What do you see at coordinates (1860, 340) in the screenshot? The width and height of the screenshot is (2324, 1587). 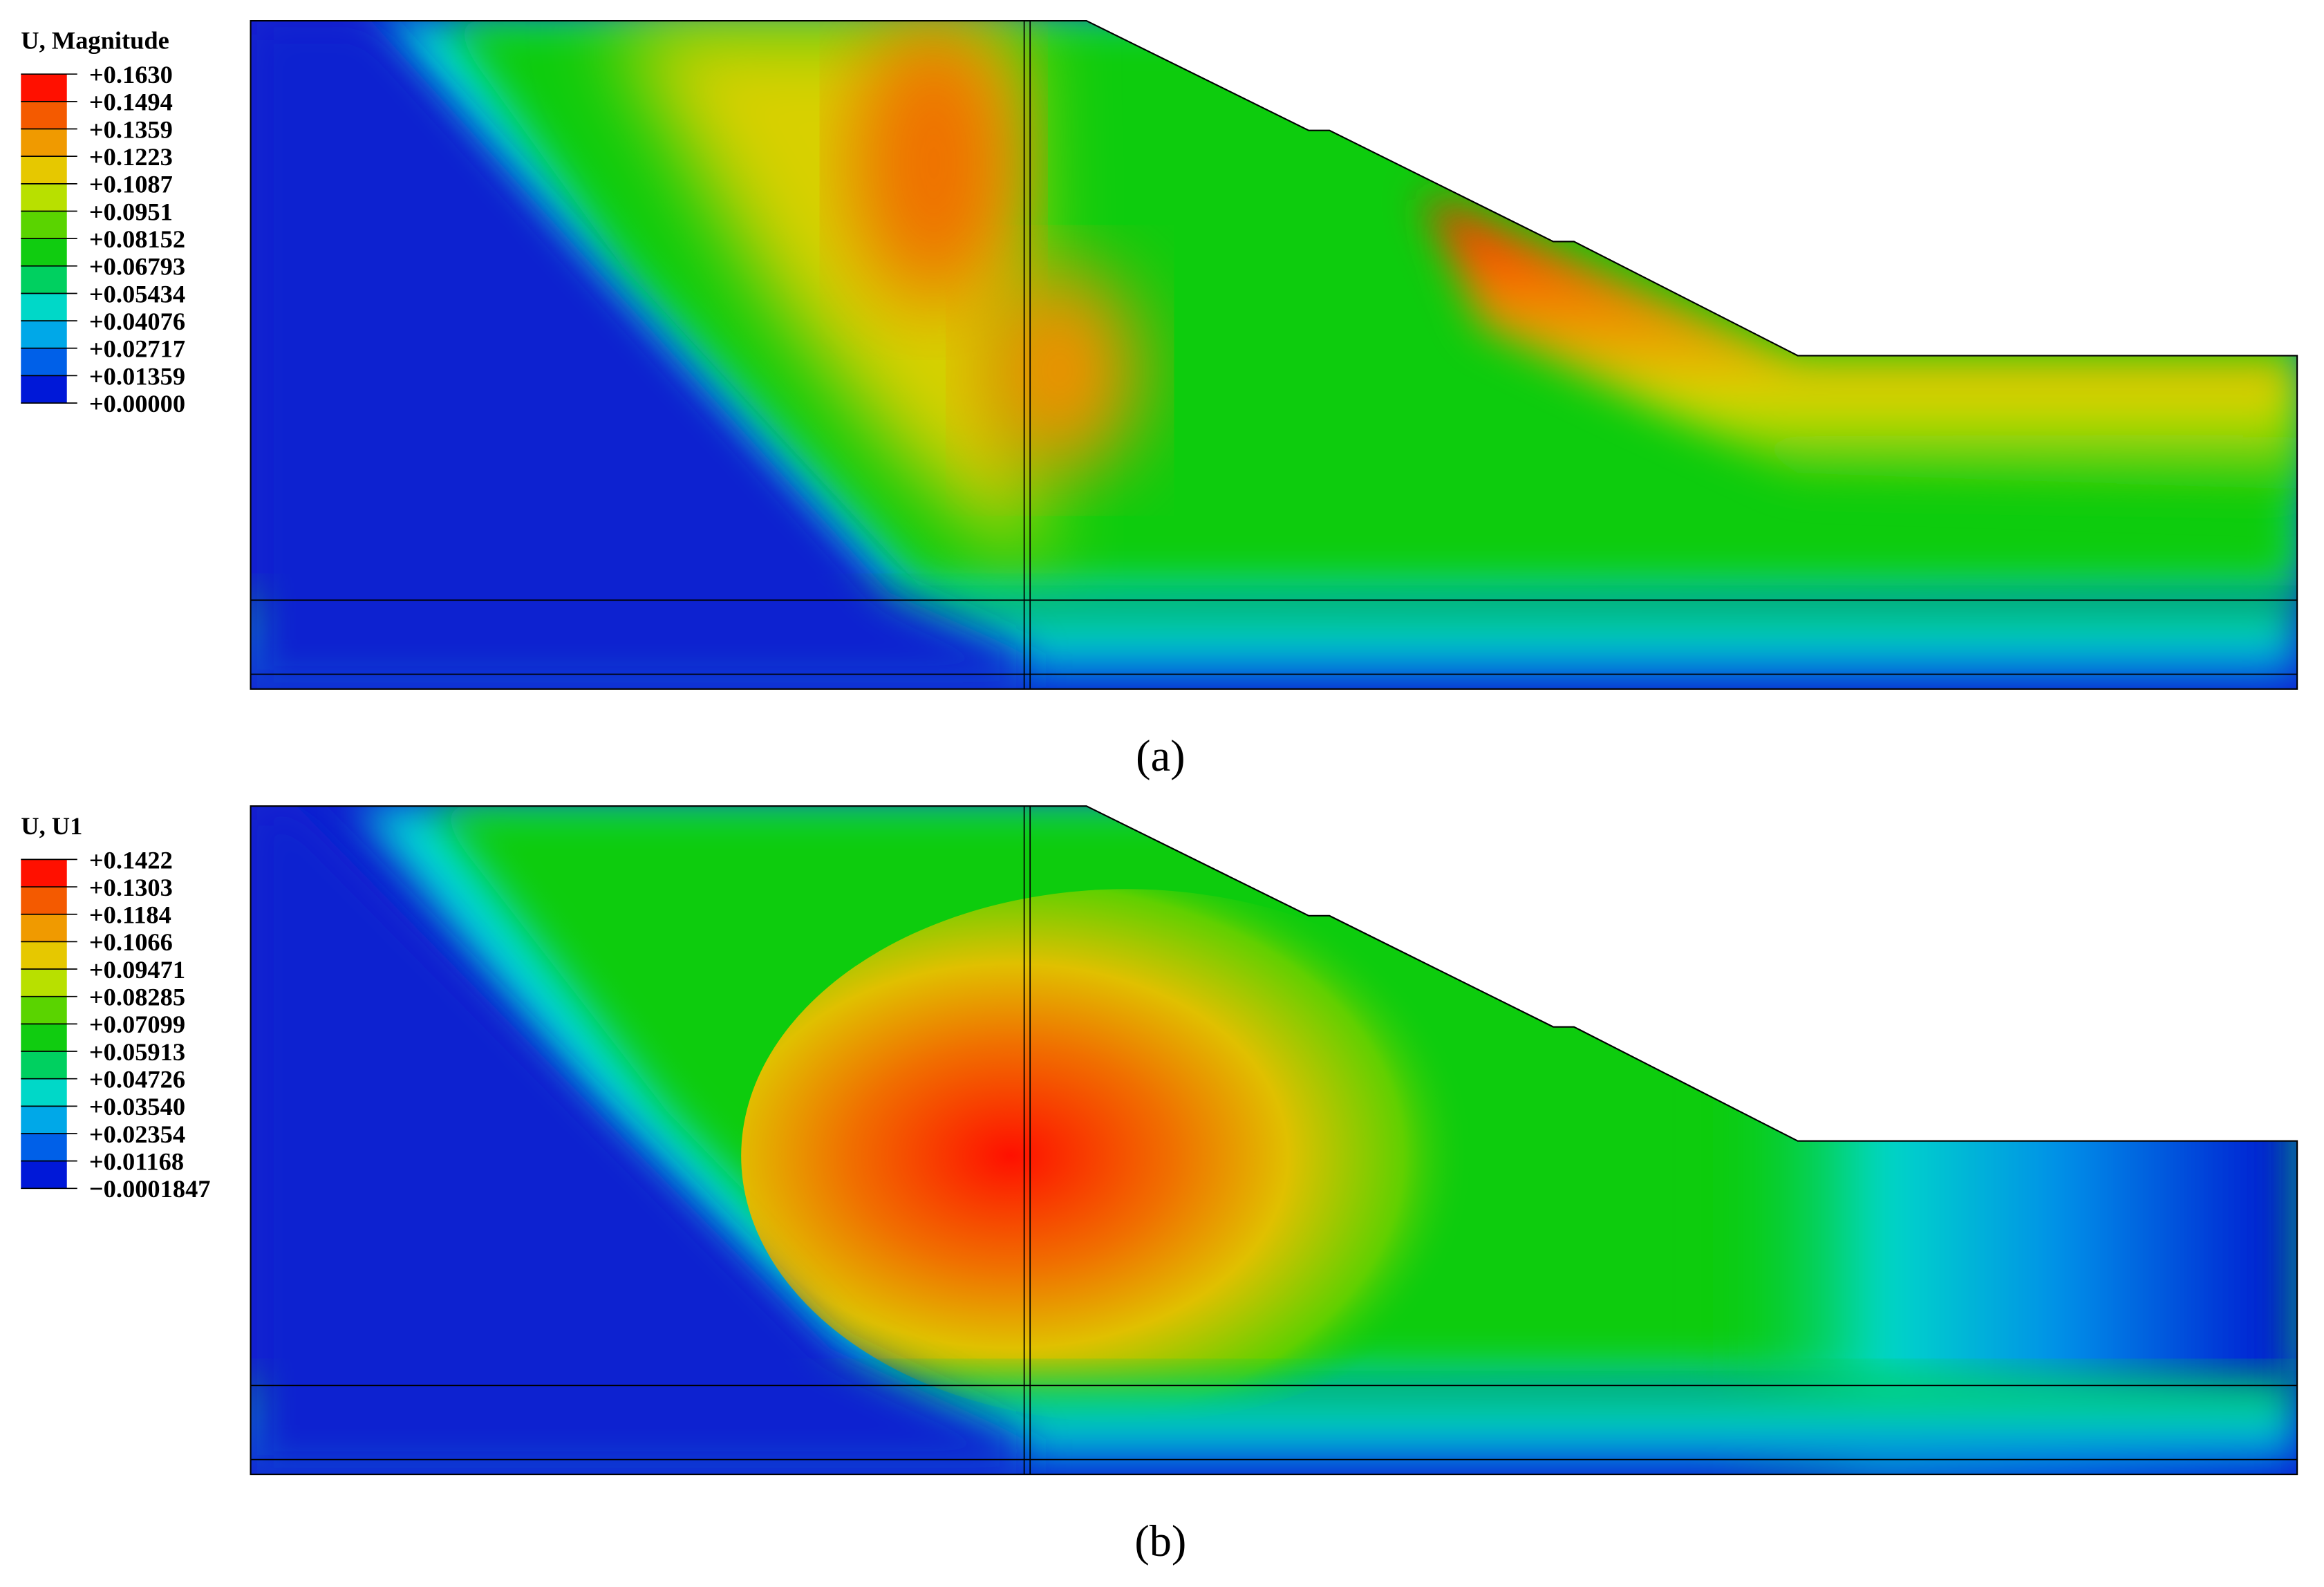 I see `field-red-band` at bounding box center [1860, 340].